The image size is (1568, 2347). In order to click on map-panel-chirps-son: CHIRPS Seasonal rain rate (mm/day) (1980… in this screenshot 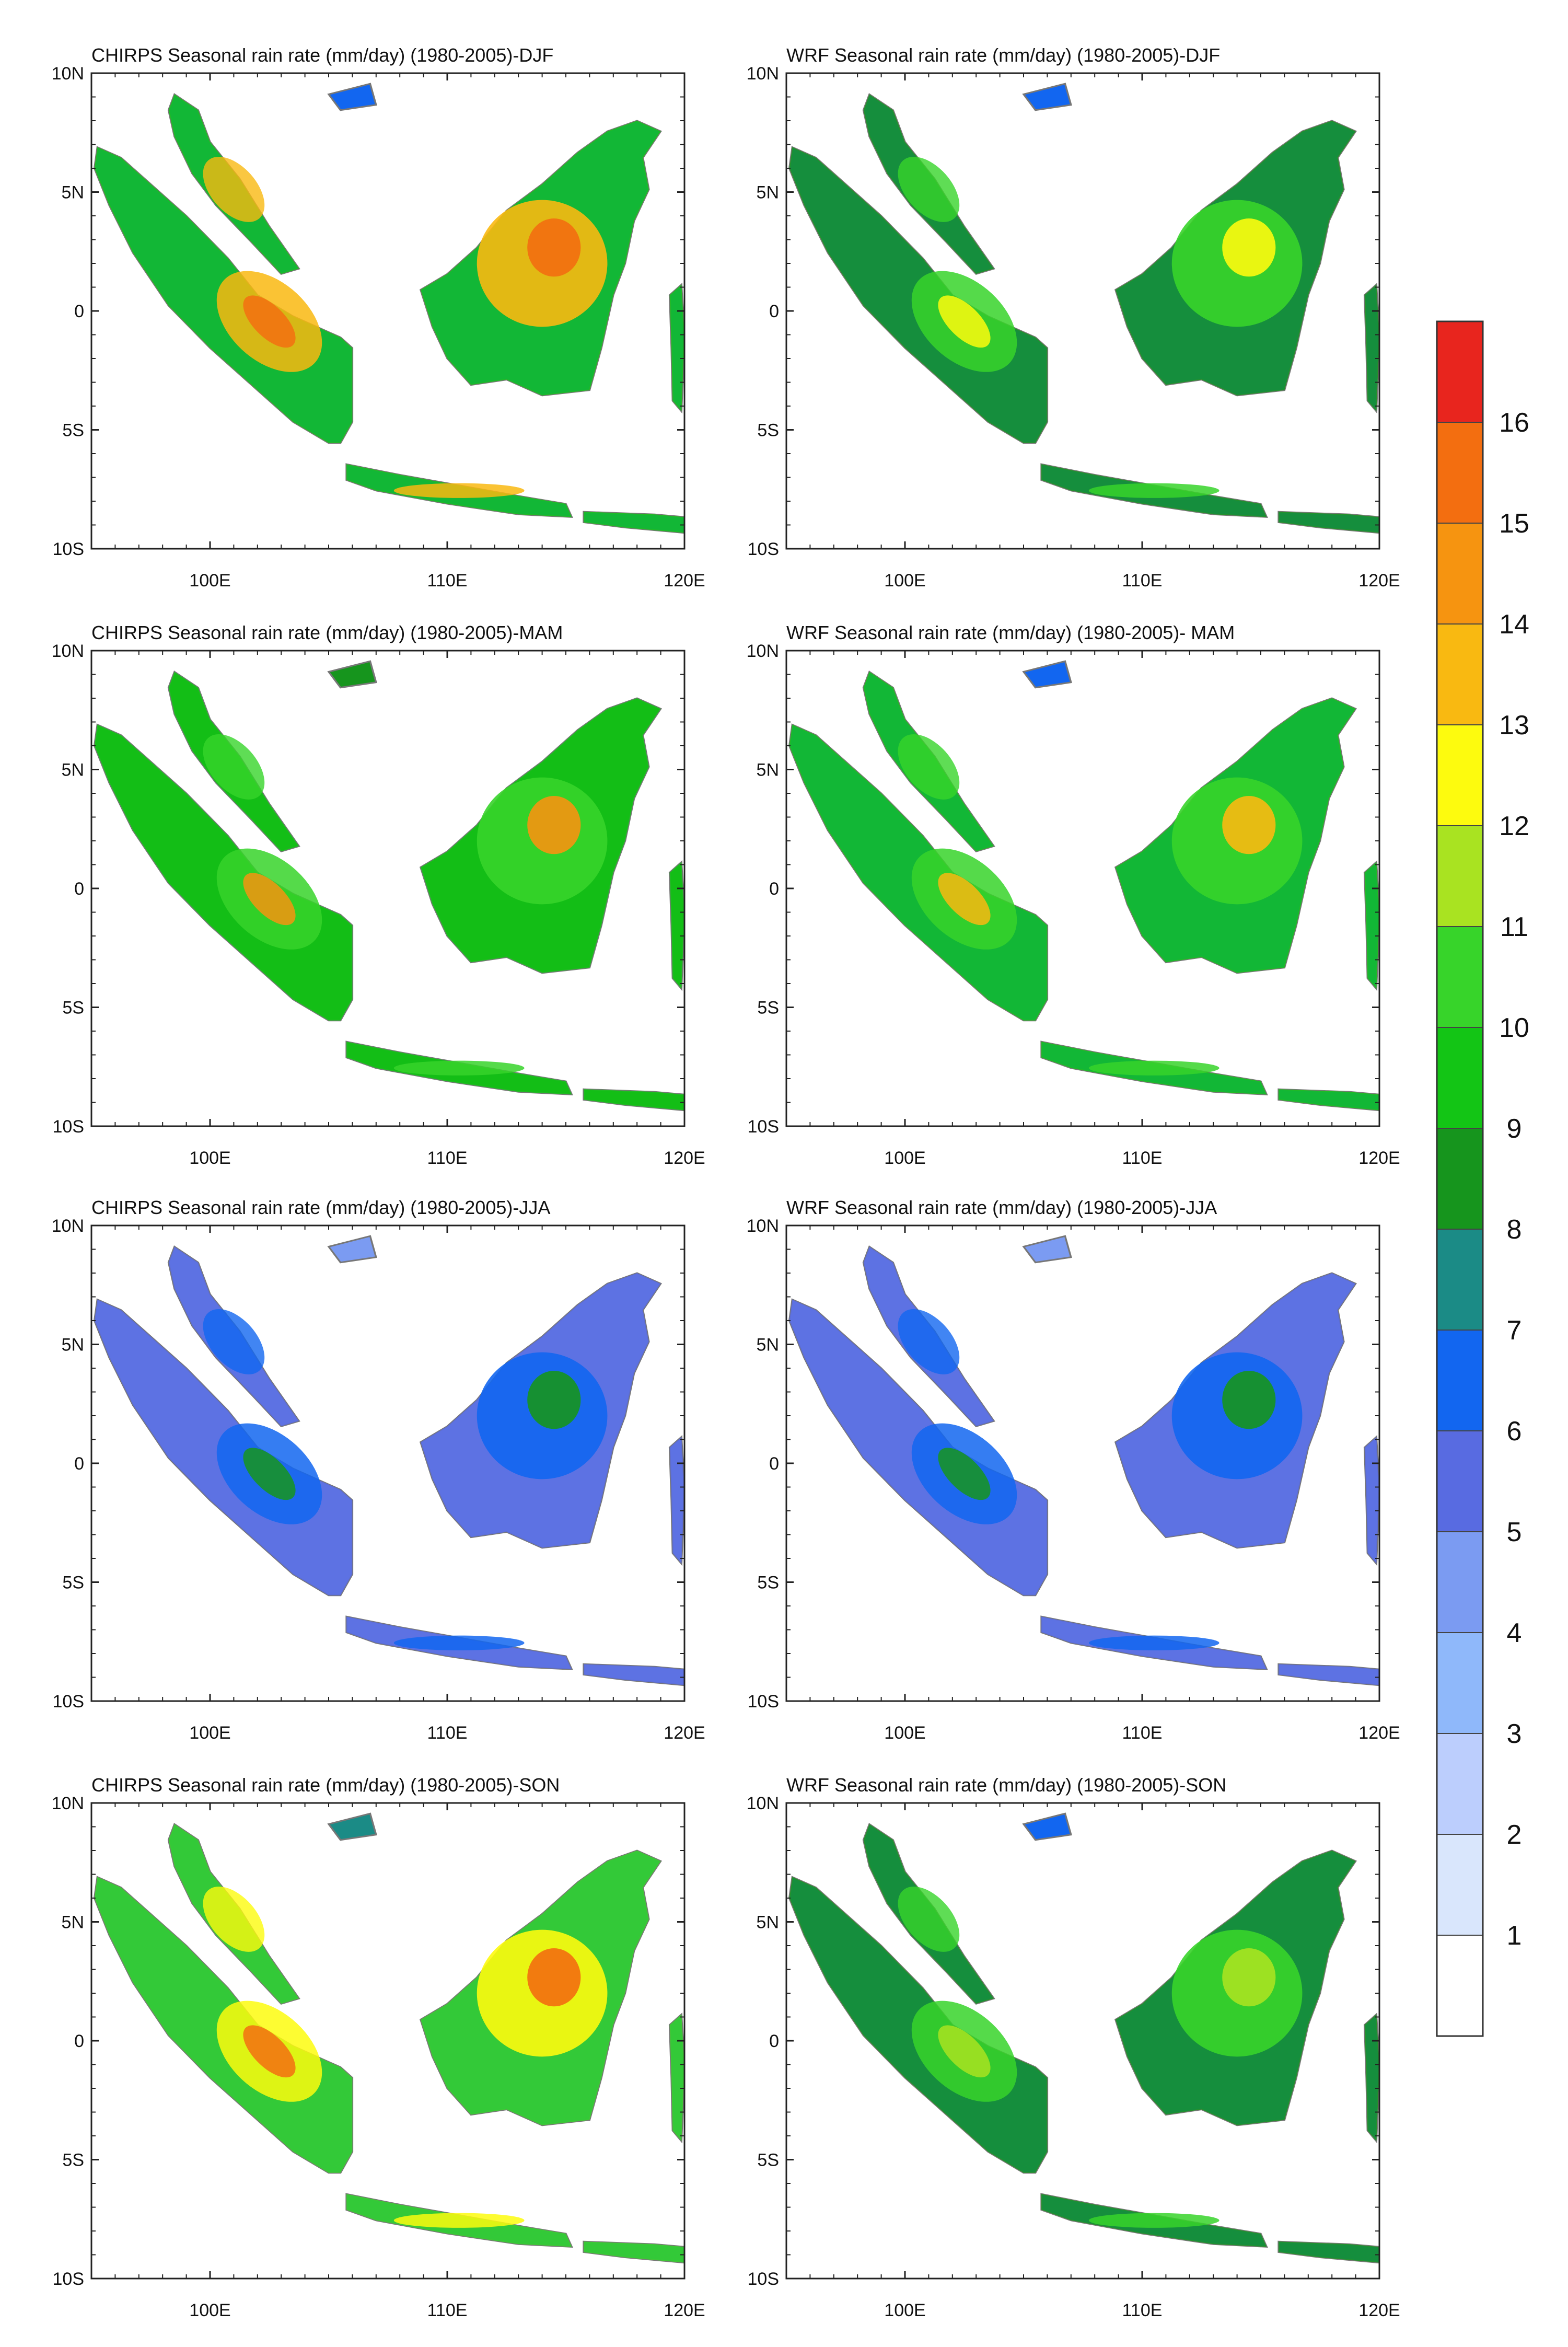, I will do `click(378, 2047)`.